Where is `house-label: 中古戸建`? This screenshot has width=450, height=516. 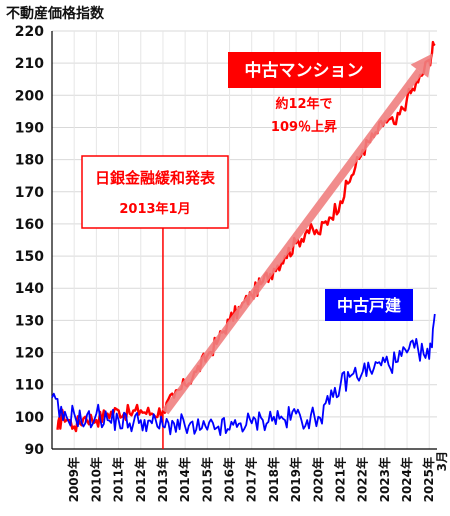 house-label: 中古戸建 is located at coordinates (369, 305).